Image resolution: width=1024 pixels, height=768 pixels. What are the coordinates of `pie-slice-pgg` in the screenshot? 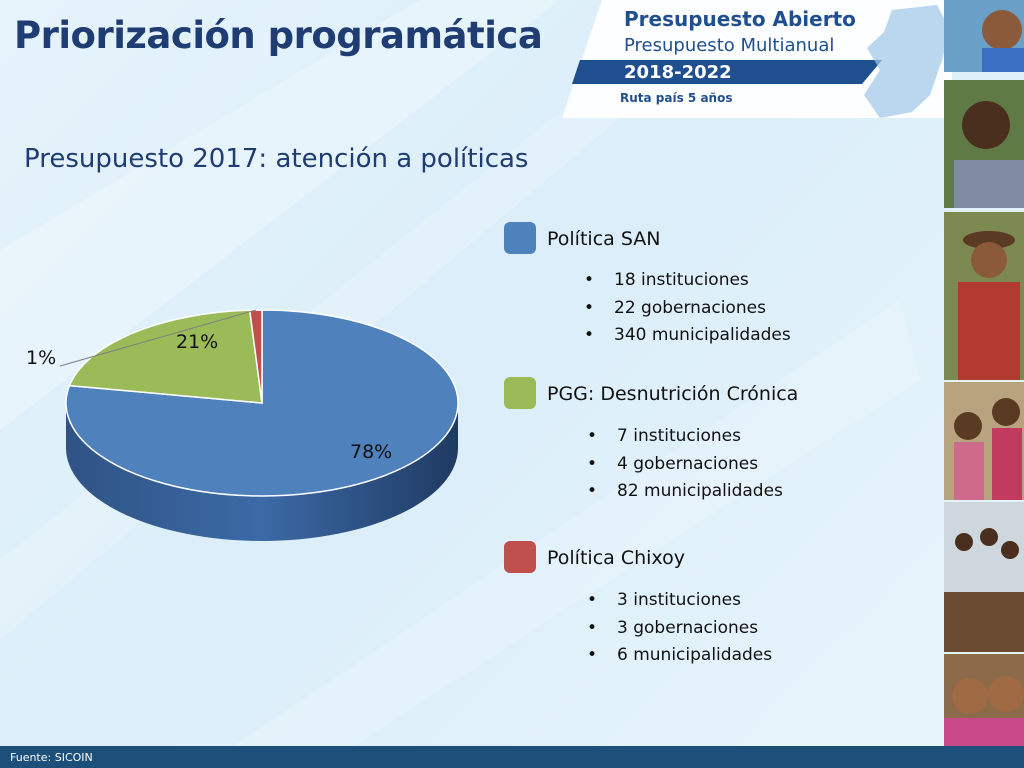 It's located at (165, 356).